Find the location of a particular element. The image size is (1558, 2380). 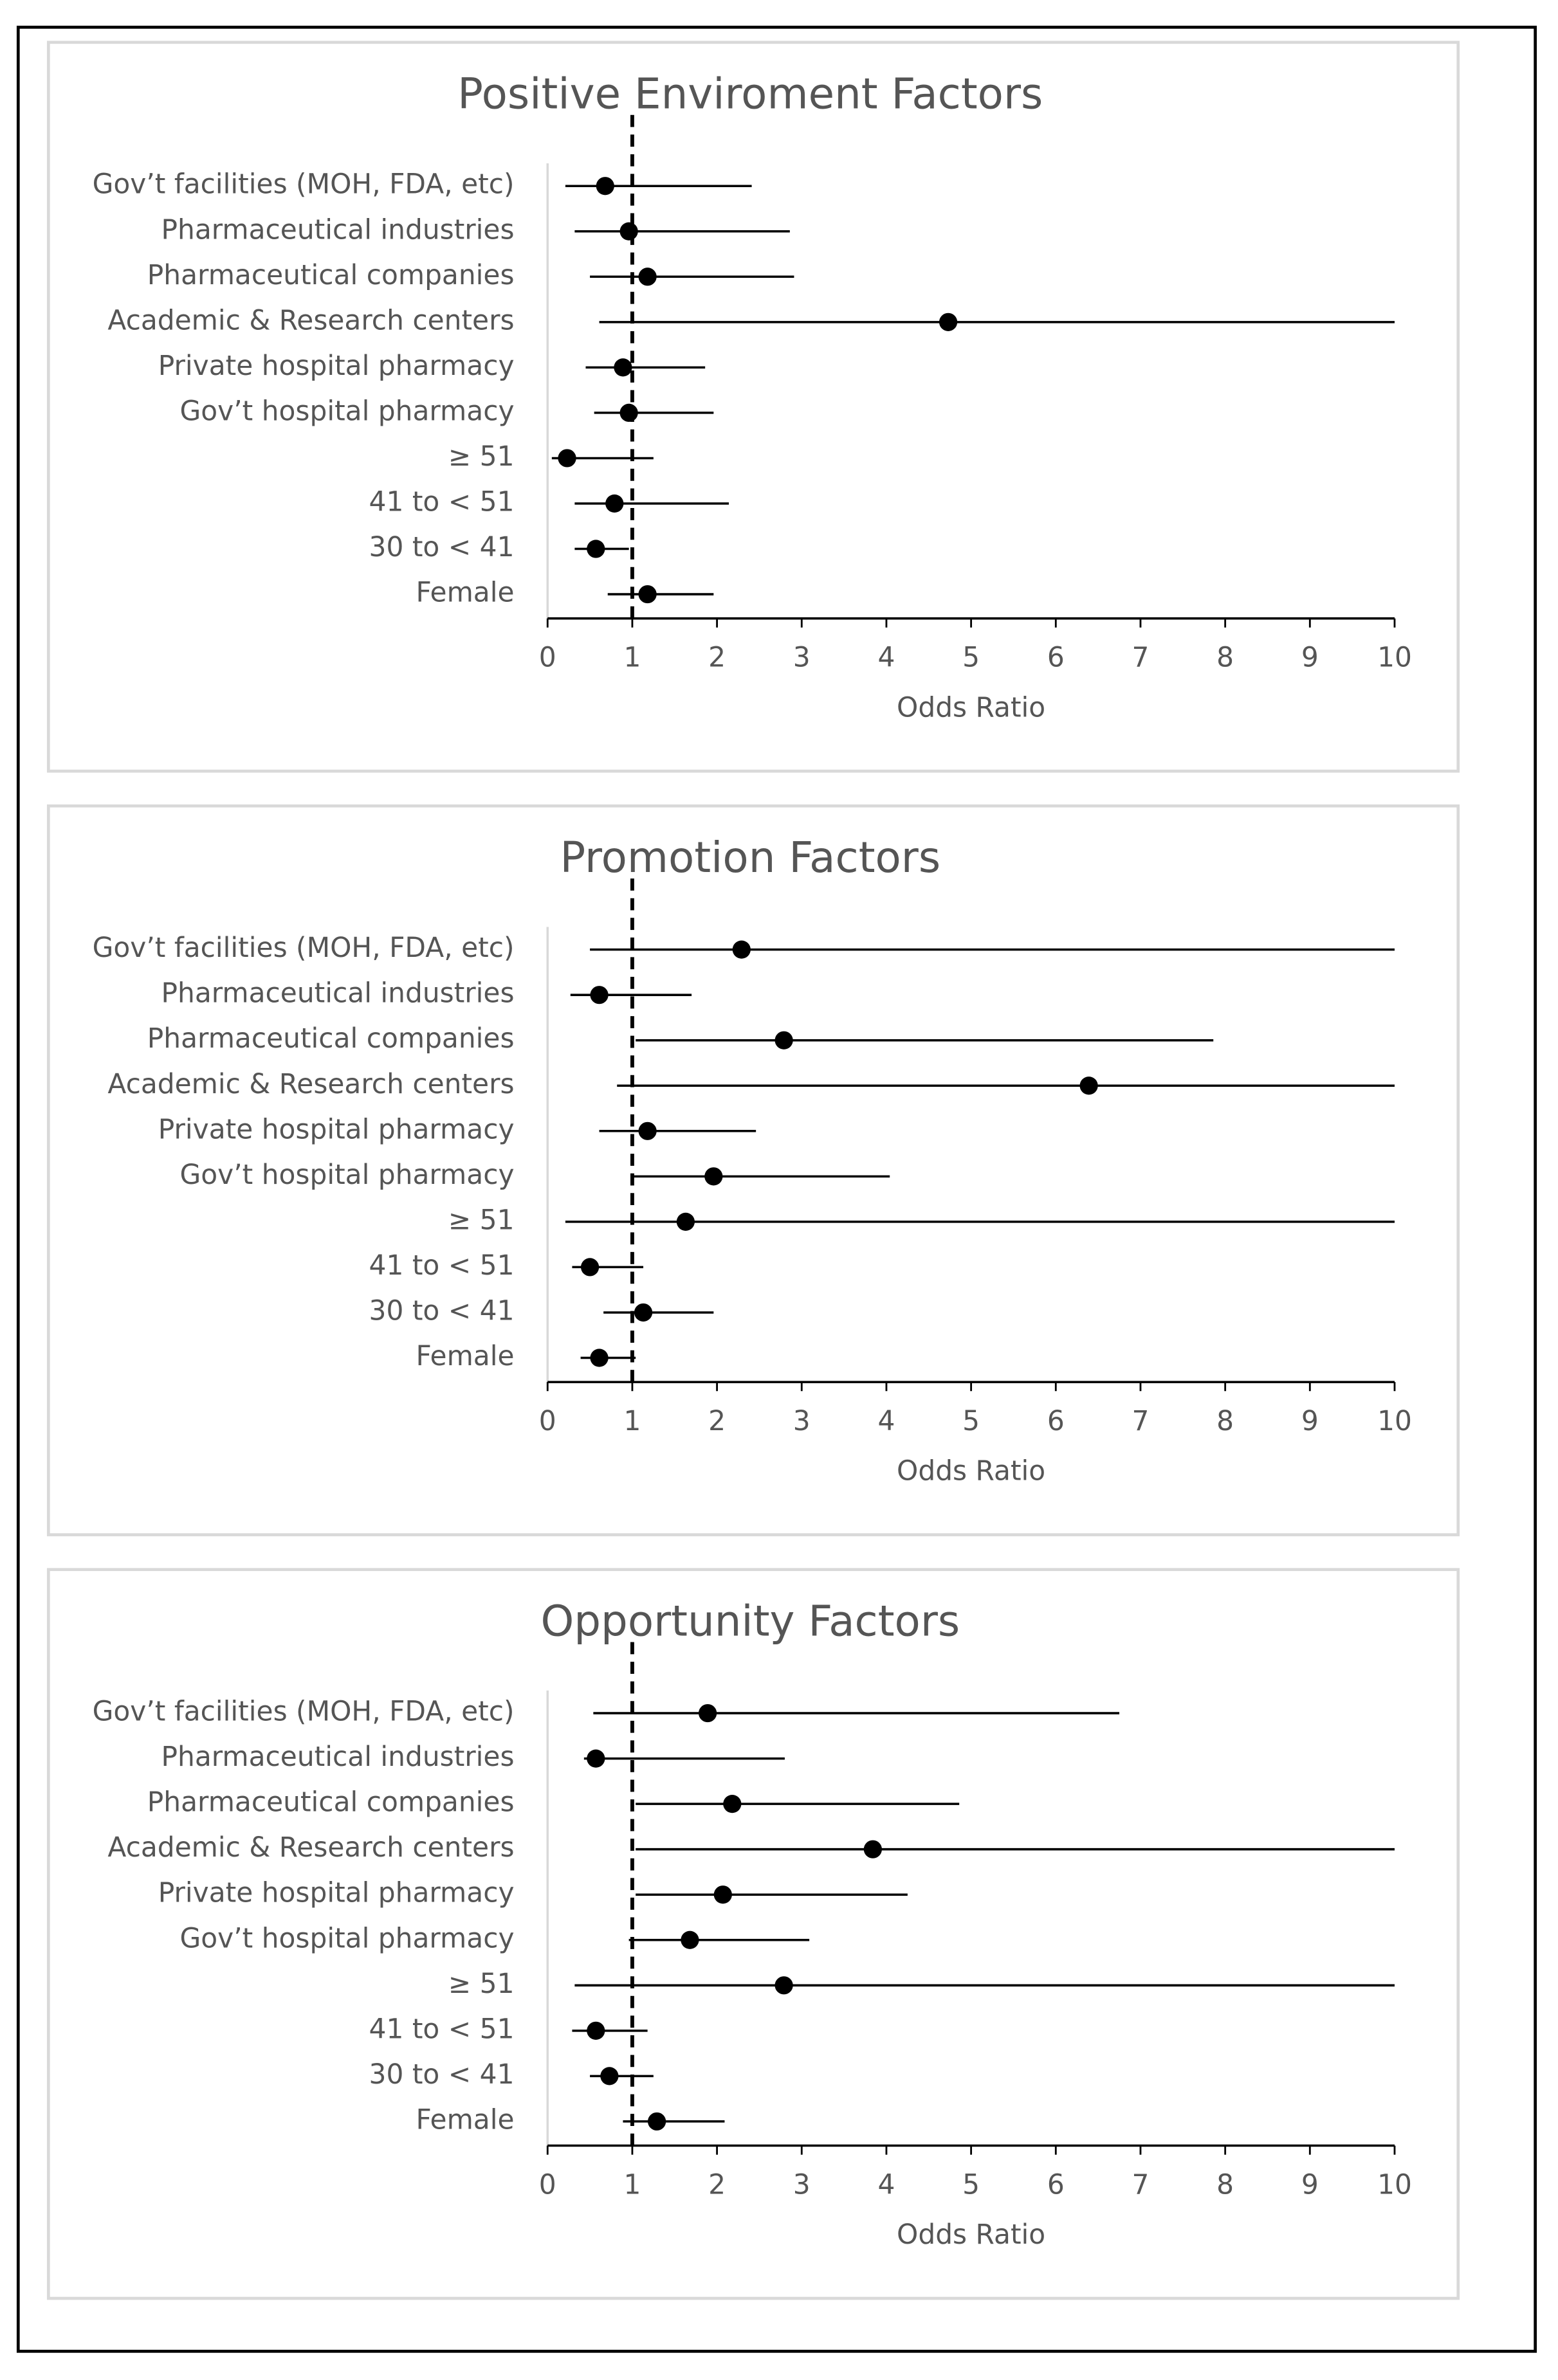

chart-title: Opportunity Factors is located at coordinates (750, 1621).